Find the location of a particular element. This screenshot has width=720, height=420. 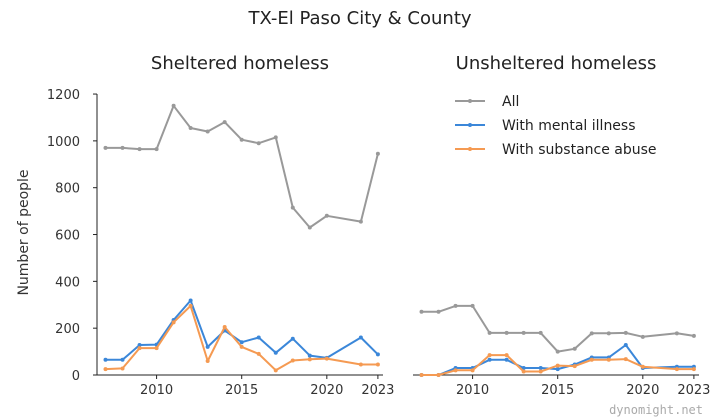

y-tick-label: 800 is located at coordinates (67, 189).